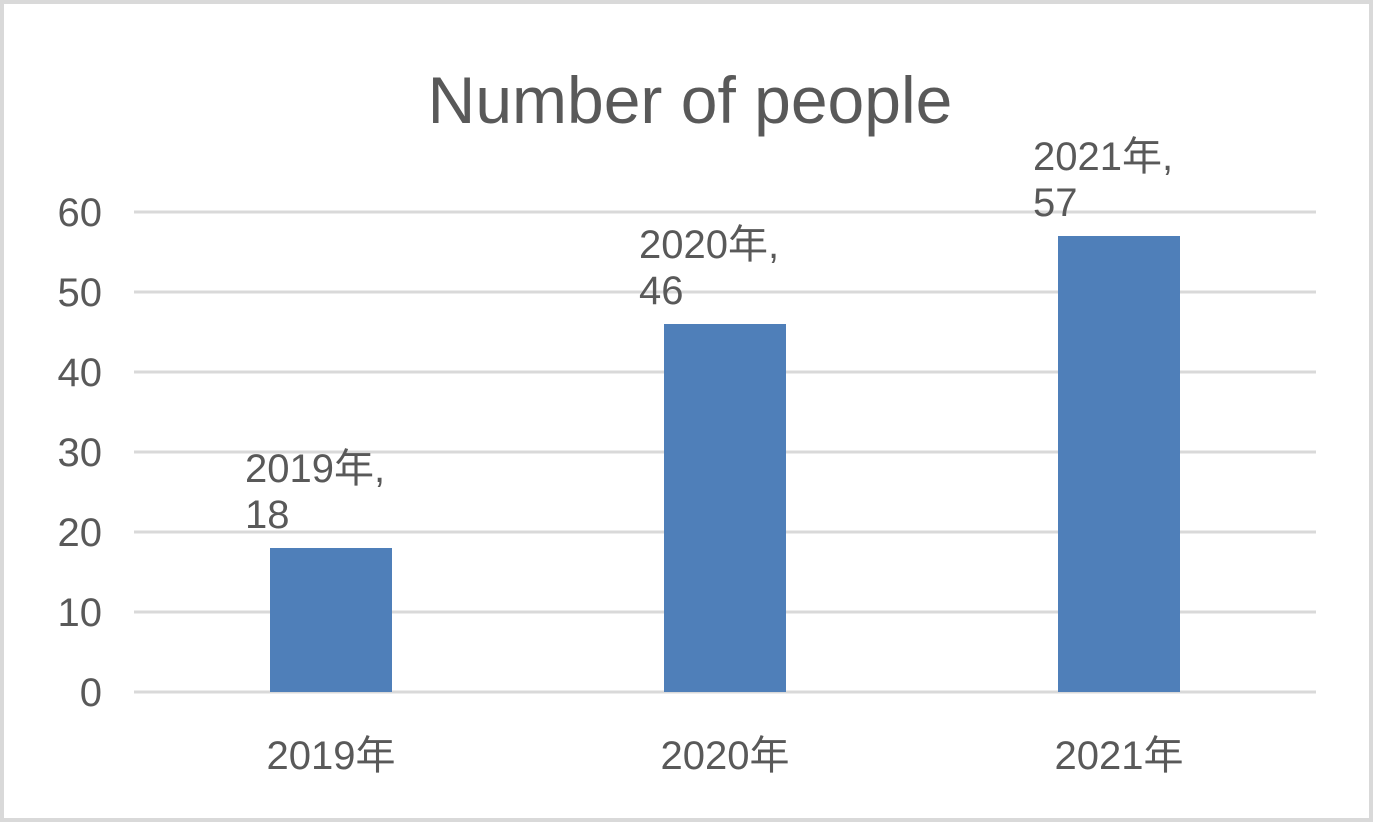  I want to click on bar-2021年, so click(1119, 464).